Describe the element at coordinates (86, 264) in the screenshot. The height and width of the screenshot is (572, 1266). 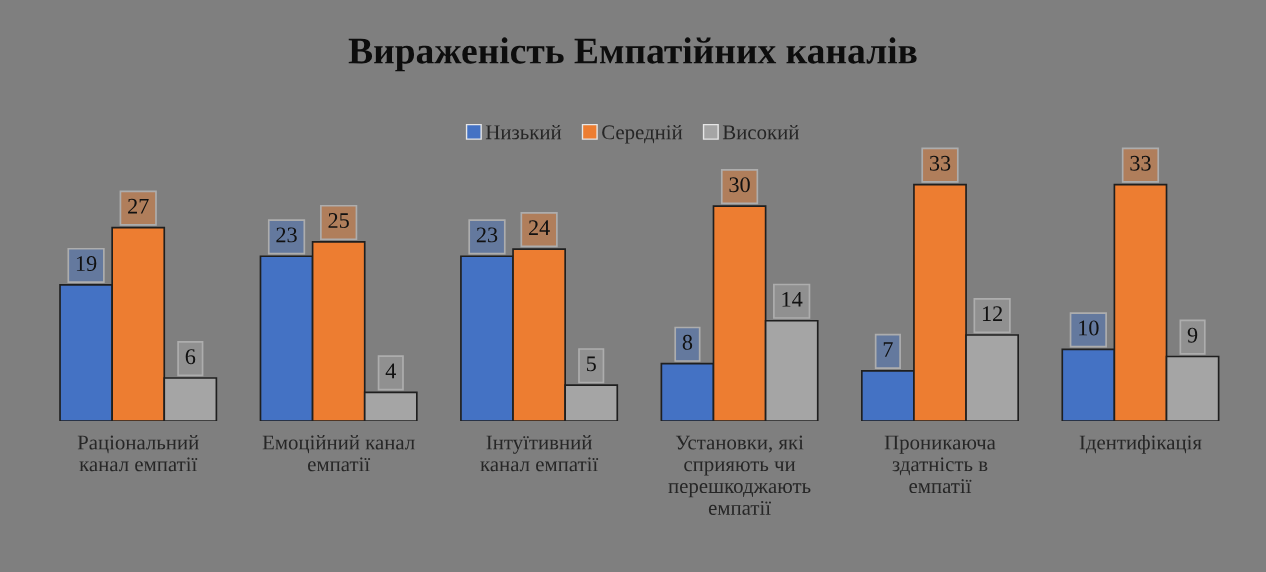
I see `data-label: 19` at that location.